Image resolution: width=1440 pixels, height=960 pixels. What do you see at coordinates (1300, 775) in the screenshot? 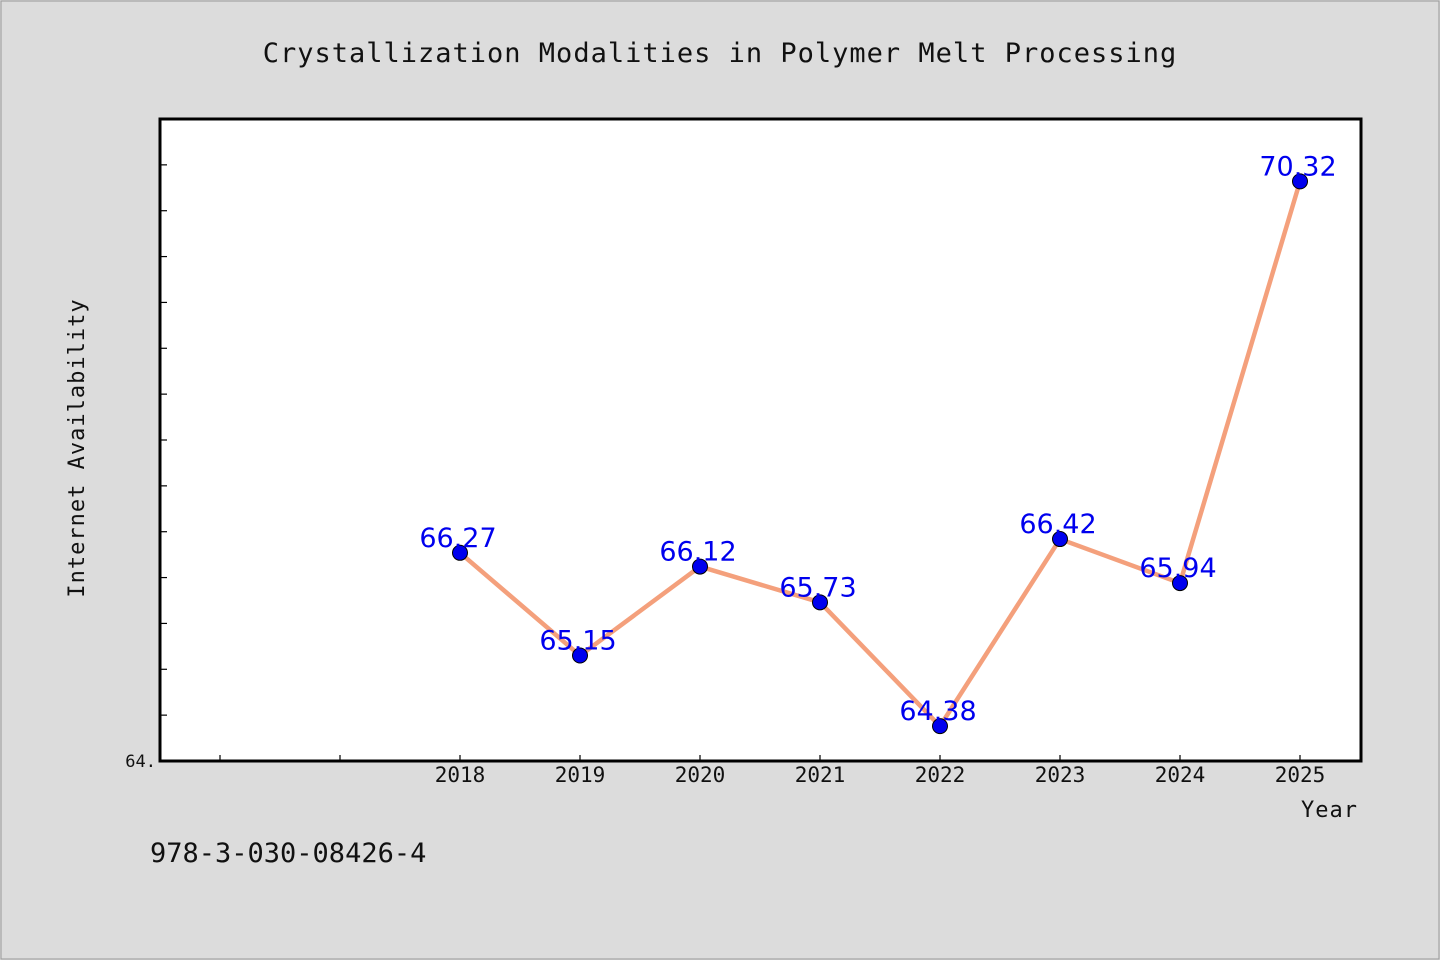
I see `x-tick-label: 2025` at bounding box center [1300, 775].